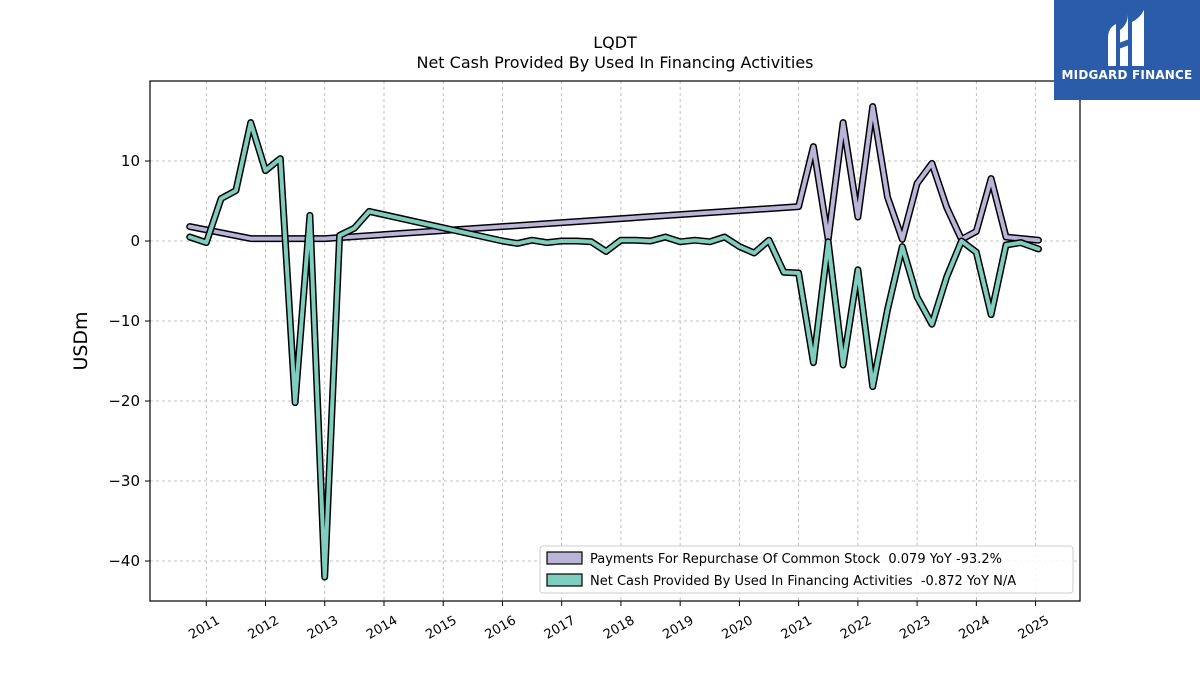 The image size is (1200, 675). I want to click on x-tick-label: 2011, so click(204, 628).